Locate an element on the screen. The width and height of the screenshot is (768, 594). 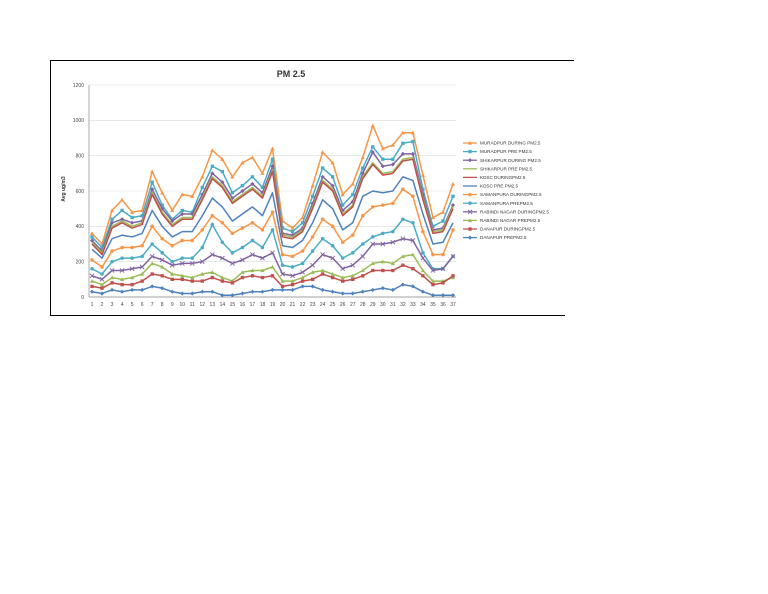
x-tick-label: 15 is located at coordinates (233, 305).